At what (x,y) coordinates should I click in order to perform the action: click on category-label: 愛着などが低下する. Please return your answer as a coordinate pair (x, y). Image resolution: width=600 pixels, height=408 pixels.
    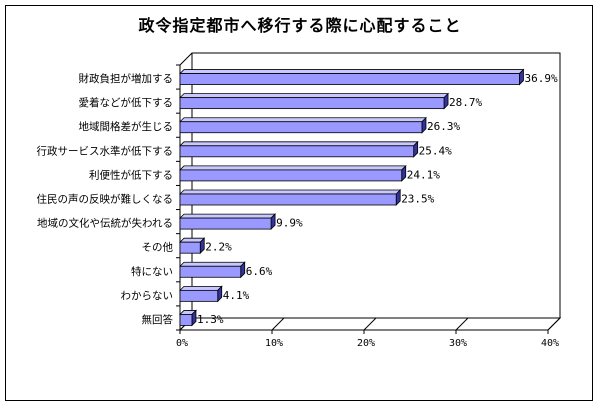
    Looking at the image, I should click on (126, 102).